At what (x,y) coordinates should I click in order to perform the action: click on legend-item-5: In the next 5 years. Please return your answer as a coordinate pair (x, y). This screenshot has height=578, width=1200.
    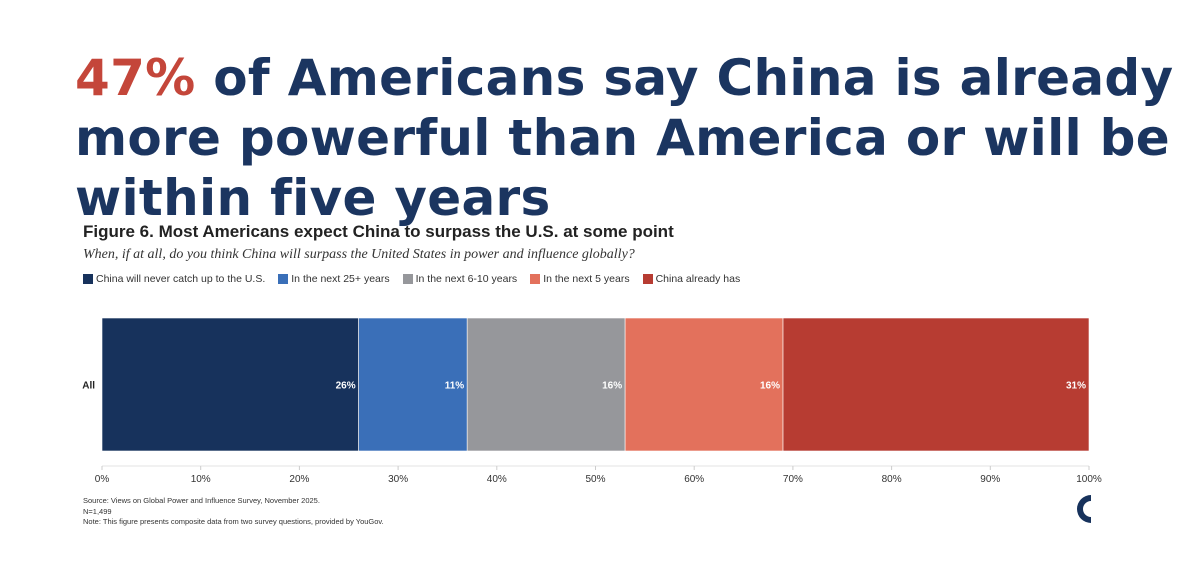
    Looking at the image, I should click on (580, 279).